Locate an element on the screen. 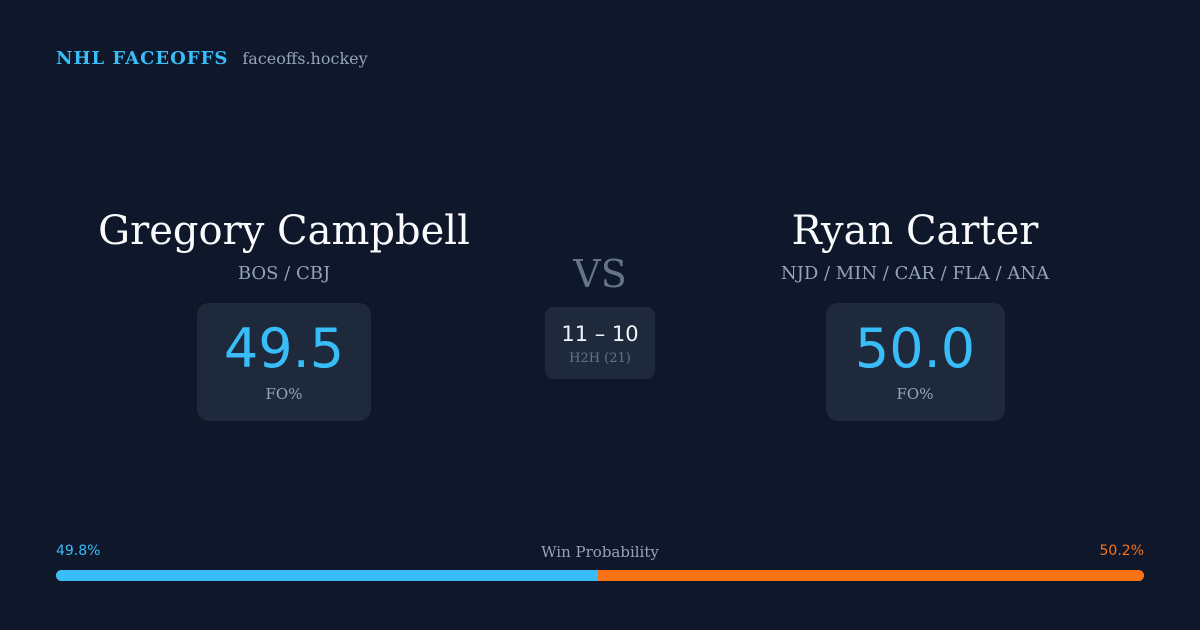  win-probability-labels: 49.8% Win Probability 50.2% is located at coordinates (600, 553).